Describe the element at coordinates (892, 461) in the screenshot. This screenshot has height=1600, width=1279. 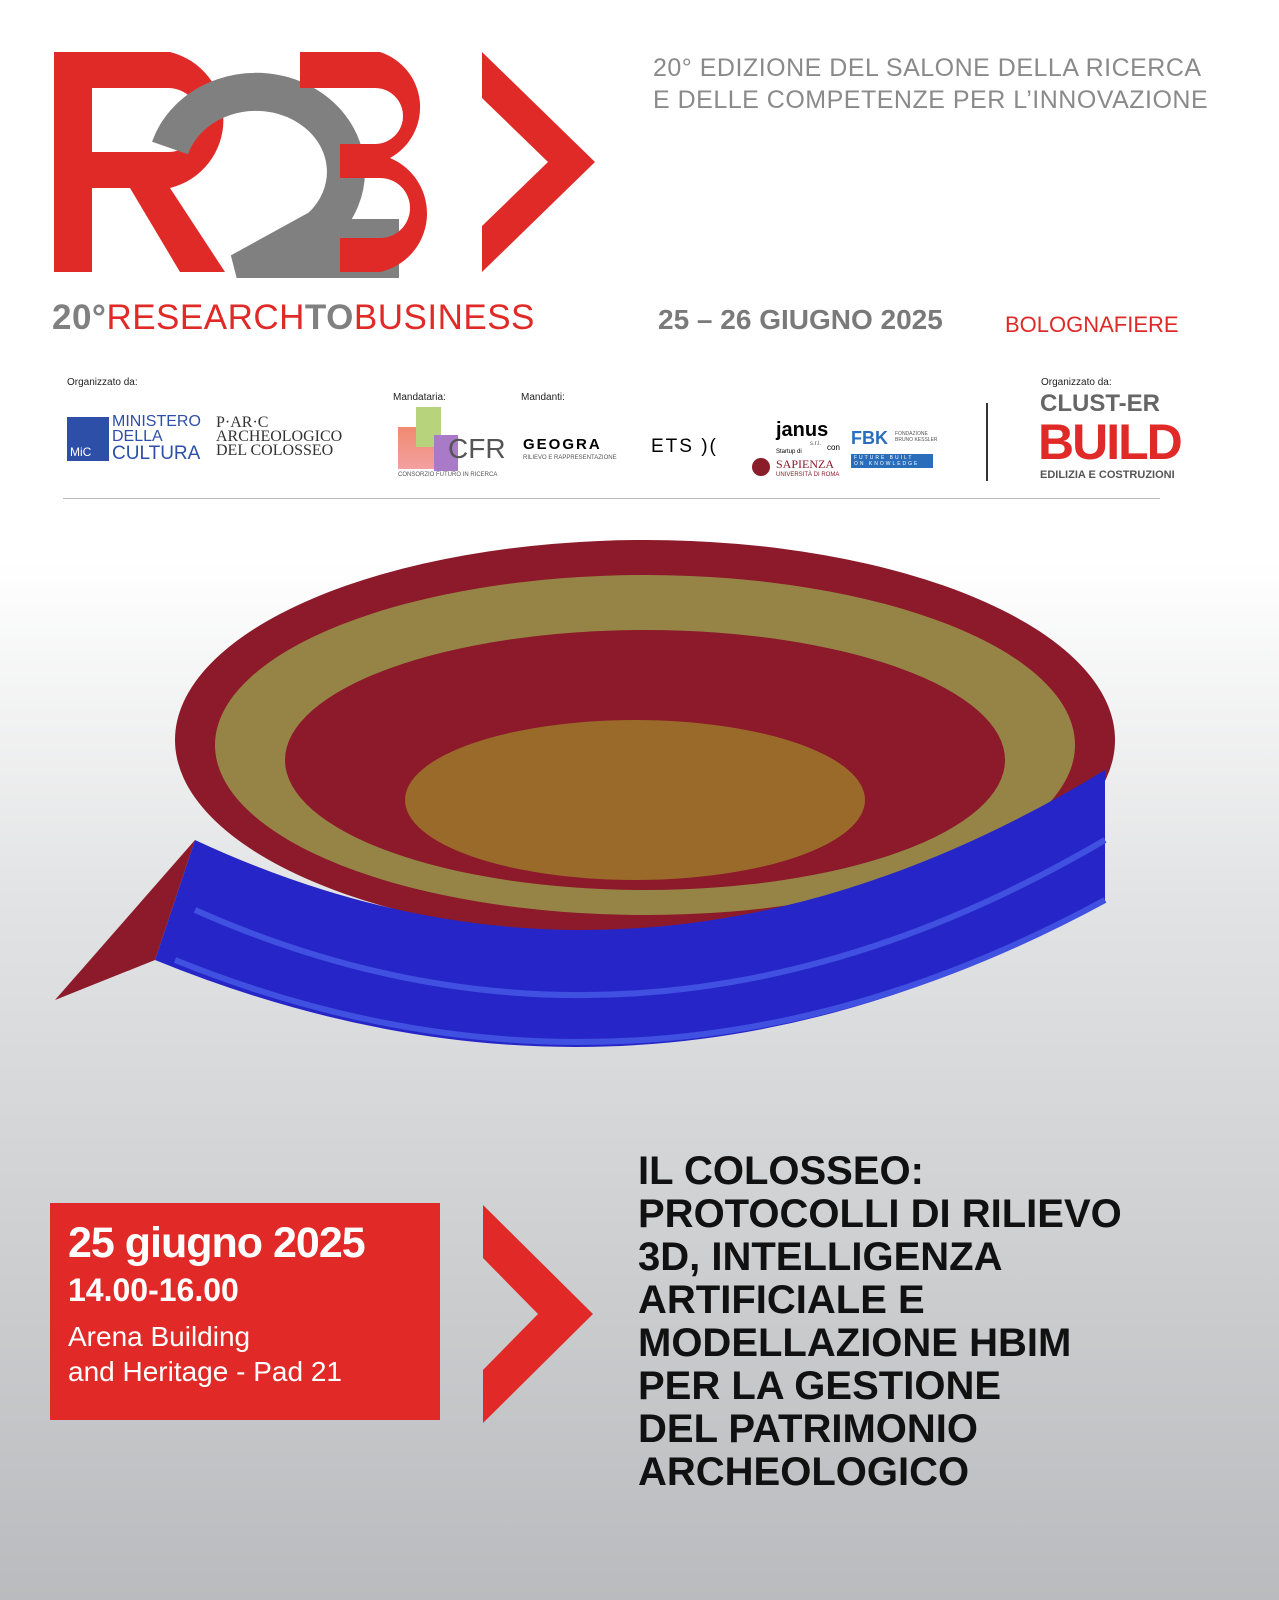
I see `fbk-tagline: FUTURE BUILT ON KNOWLEDGE` at that location.